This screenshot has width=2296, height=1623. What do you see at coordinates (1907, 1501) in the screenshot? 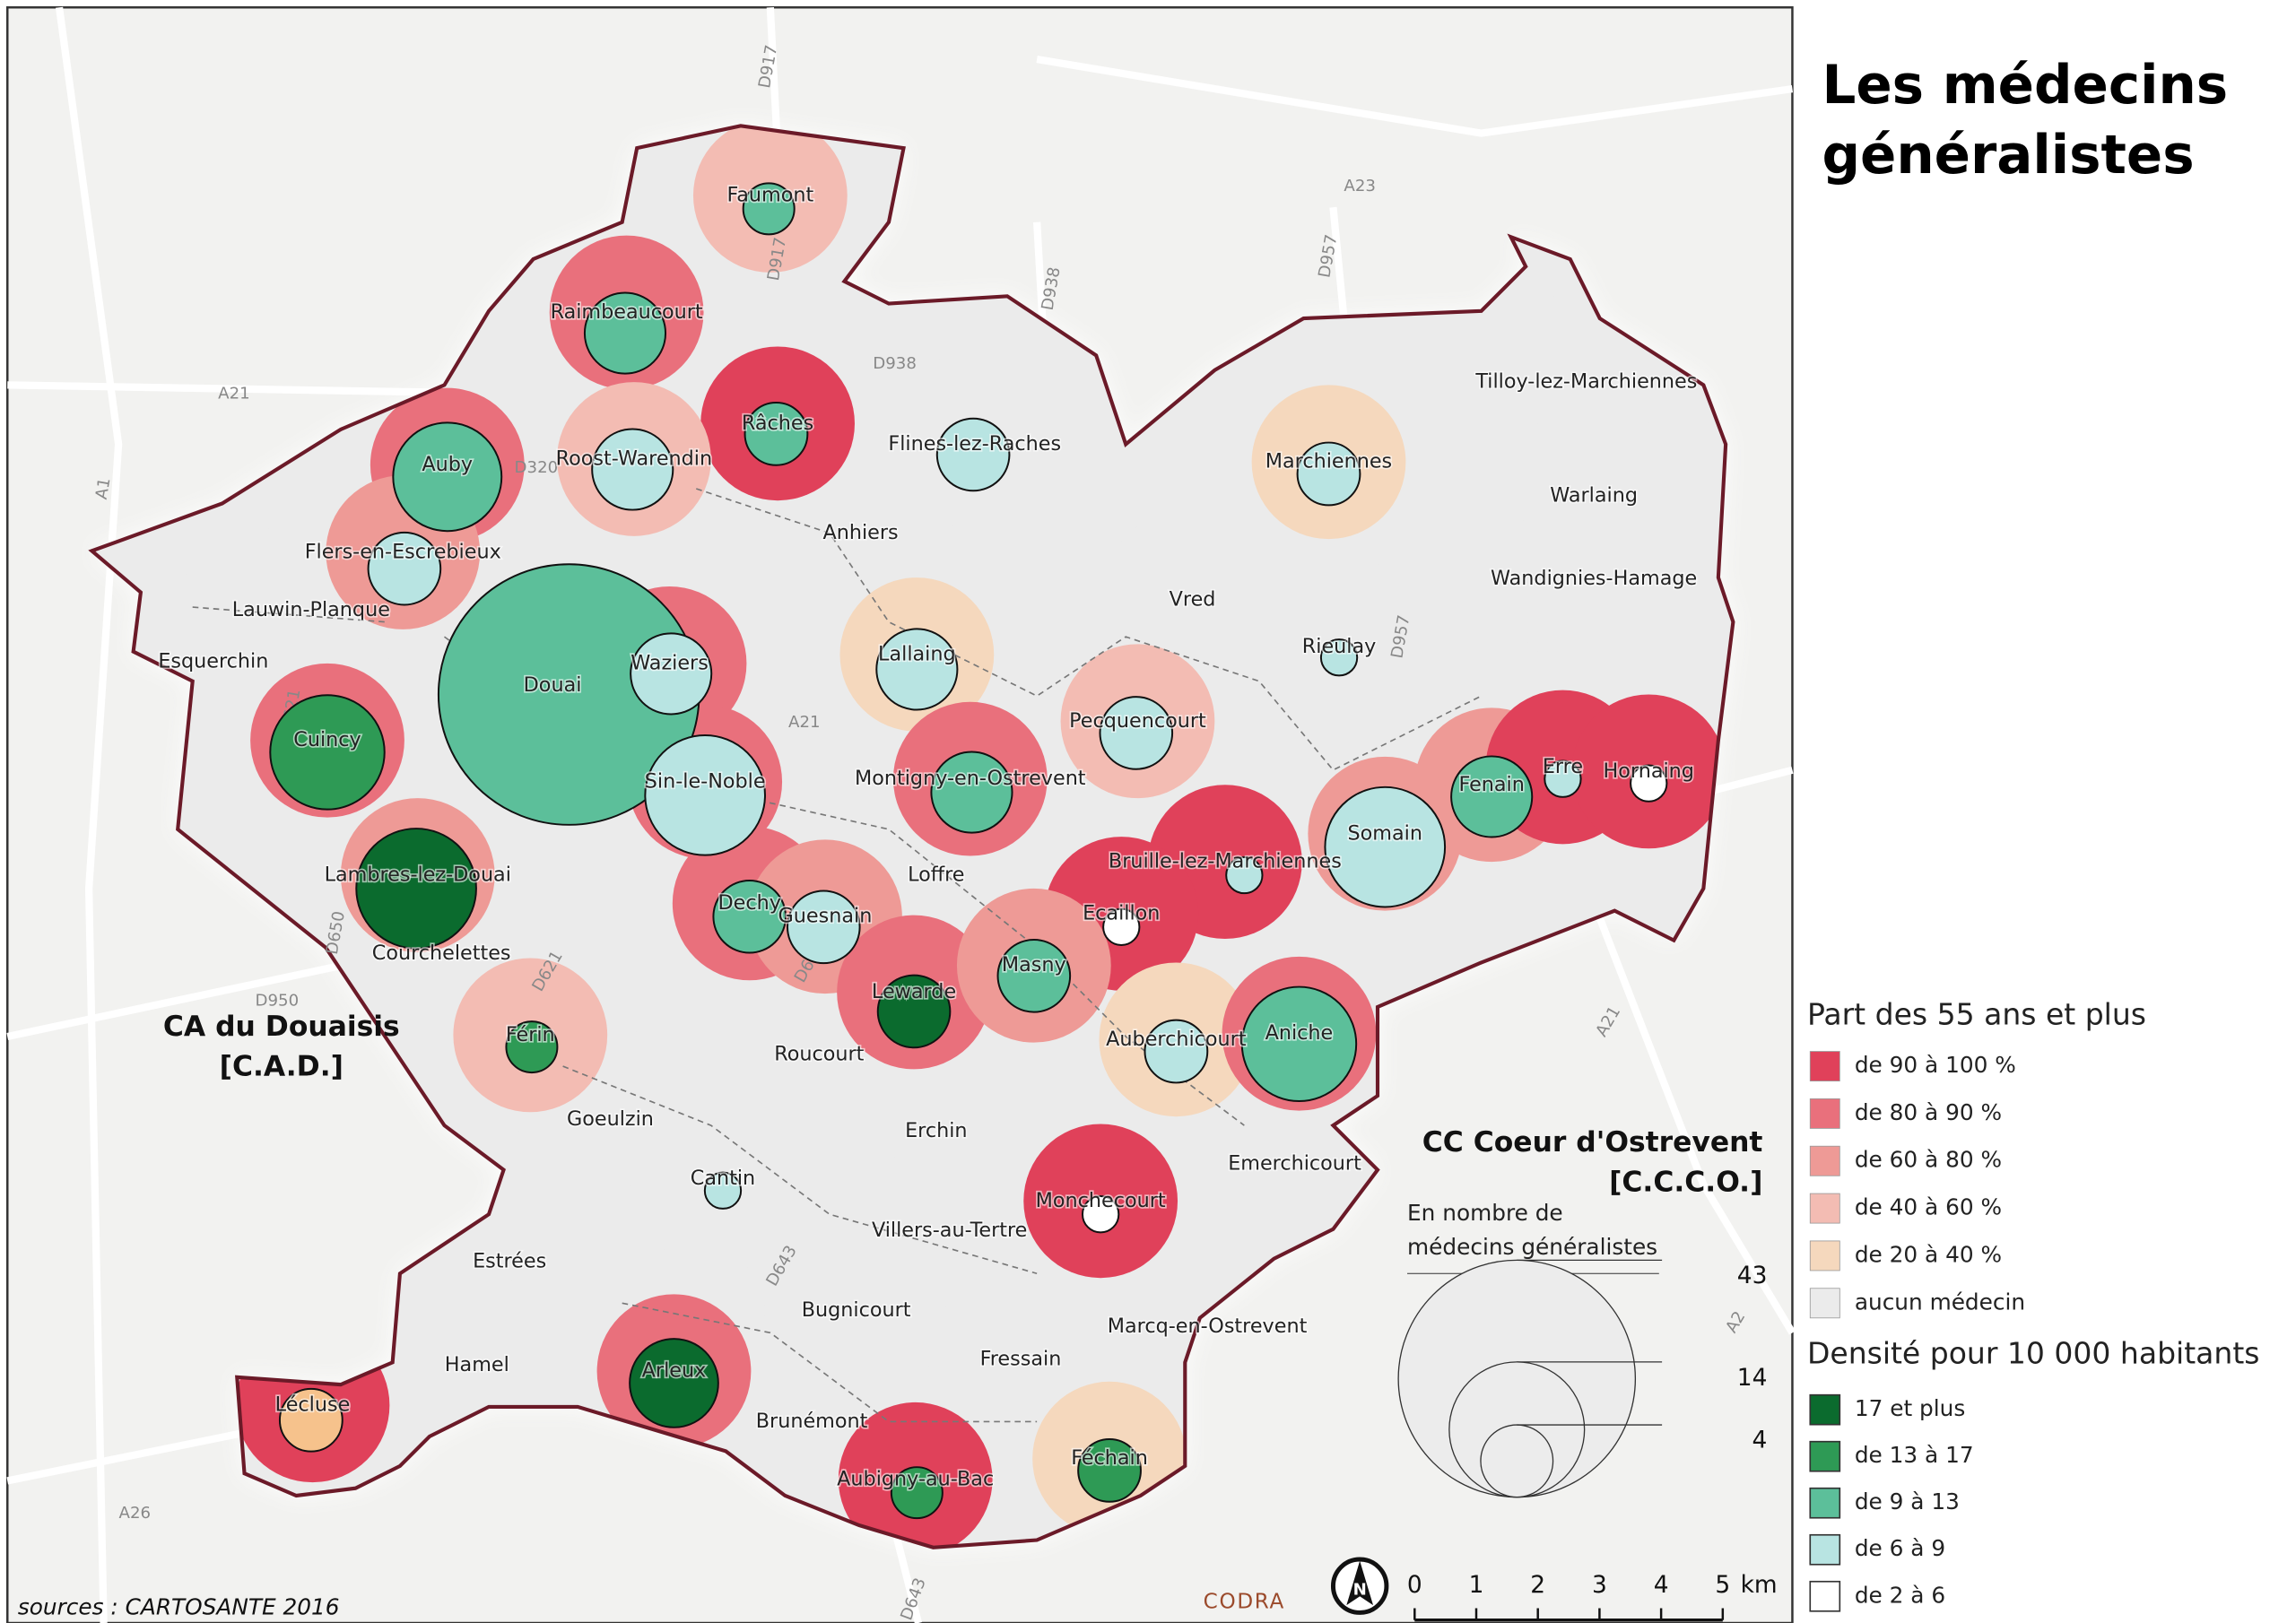
I see `legend-label: de 9 à 13` at bounding box center [1907, 1501].